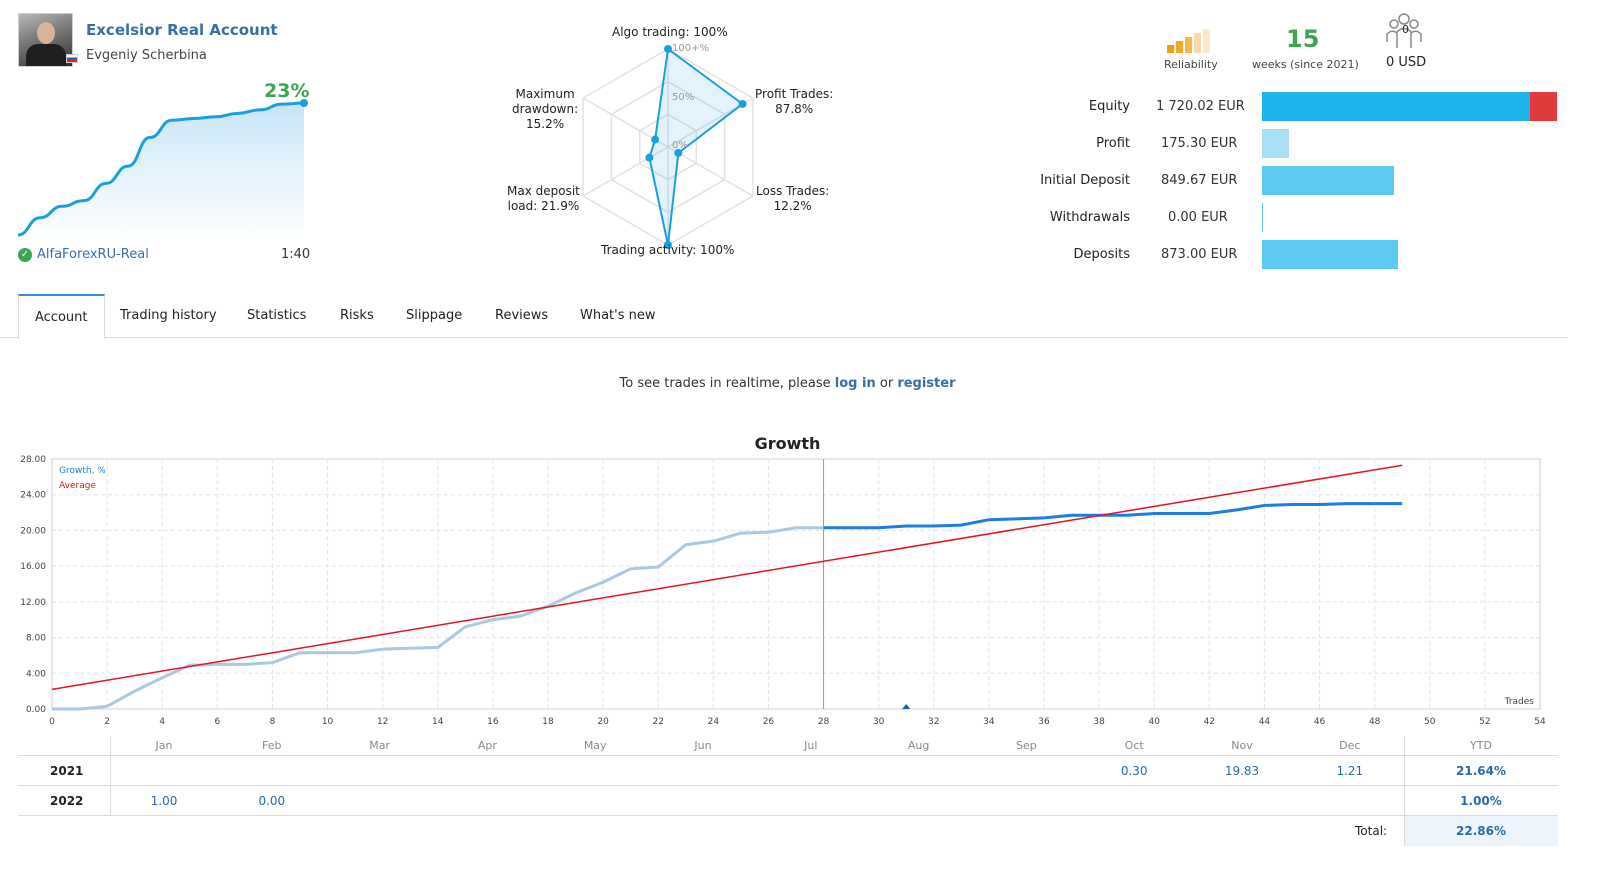 The image size is (1615, 884). I want to click on x-tick-label: 36, so click(1044, 722).